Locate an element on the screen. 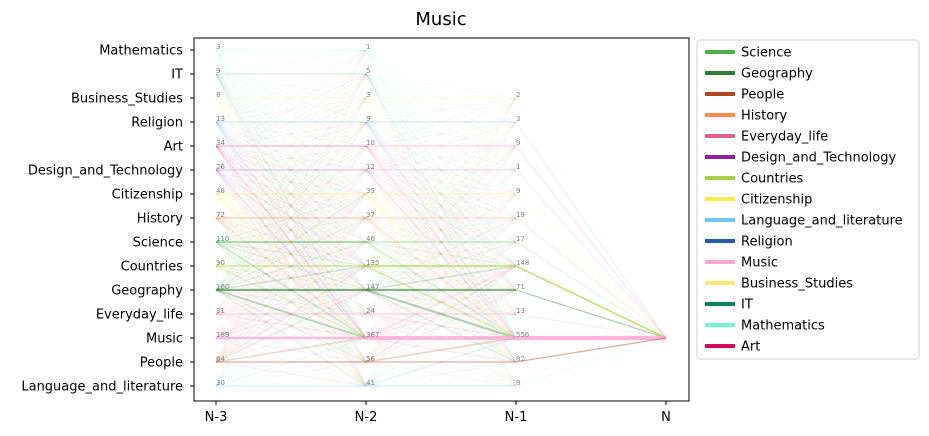 This screenshot has width=929, height=436. y-tick-label: IT is located at coordinates (177, 75).